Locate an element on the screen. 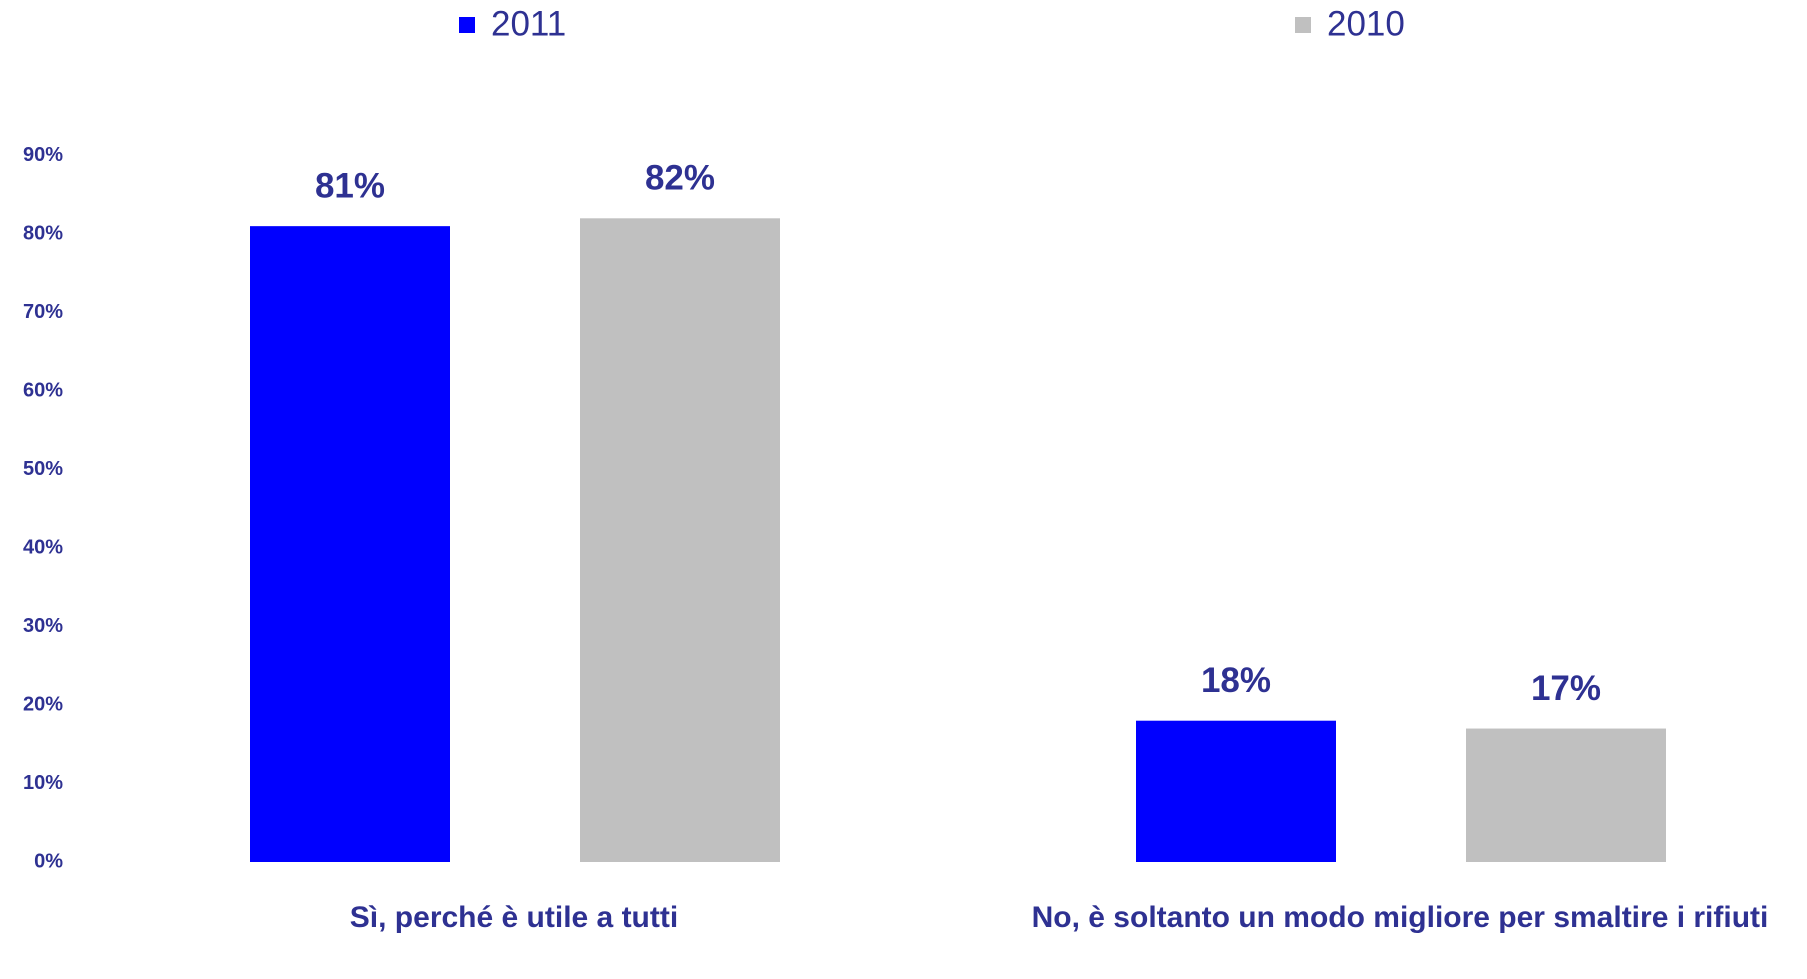  y-tick-label: 70% is located at coordinates (43, 312).